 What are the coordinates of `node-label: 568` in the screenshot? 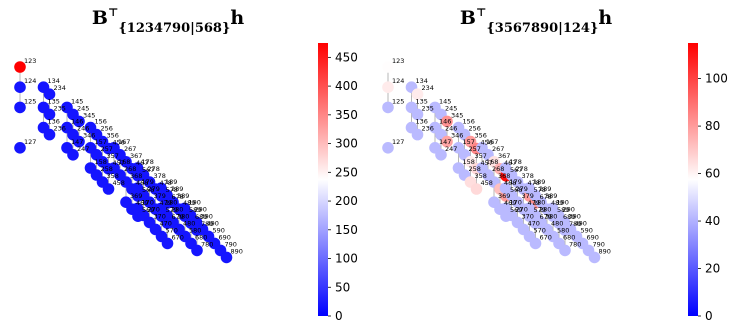 It's located at (148, 190).